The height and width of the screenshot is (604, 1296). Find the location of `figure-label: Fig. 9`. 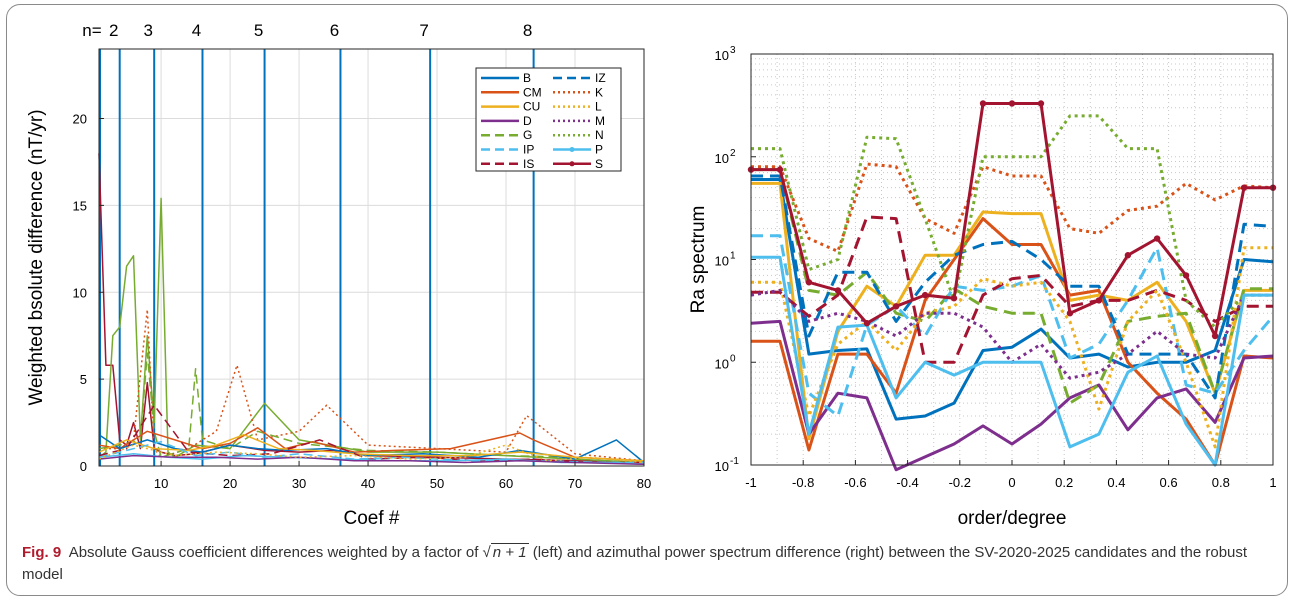

figure-label: Fig. 9 is located at coordinates (42, 552).